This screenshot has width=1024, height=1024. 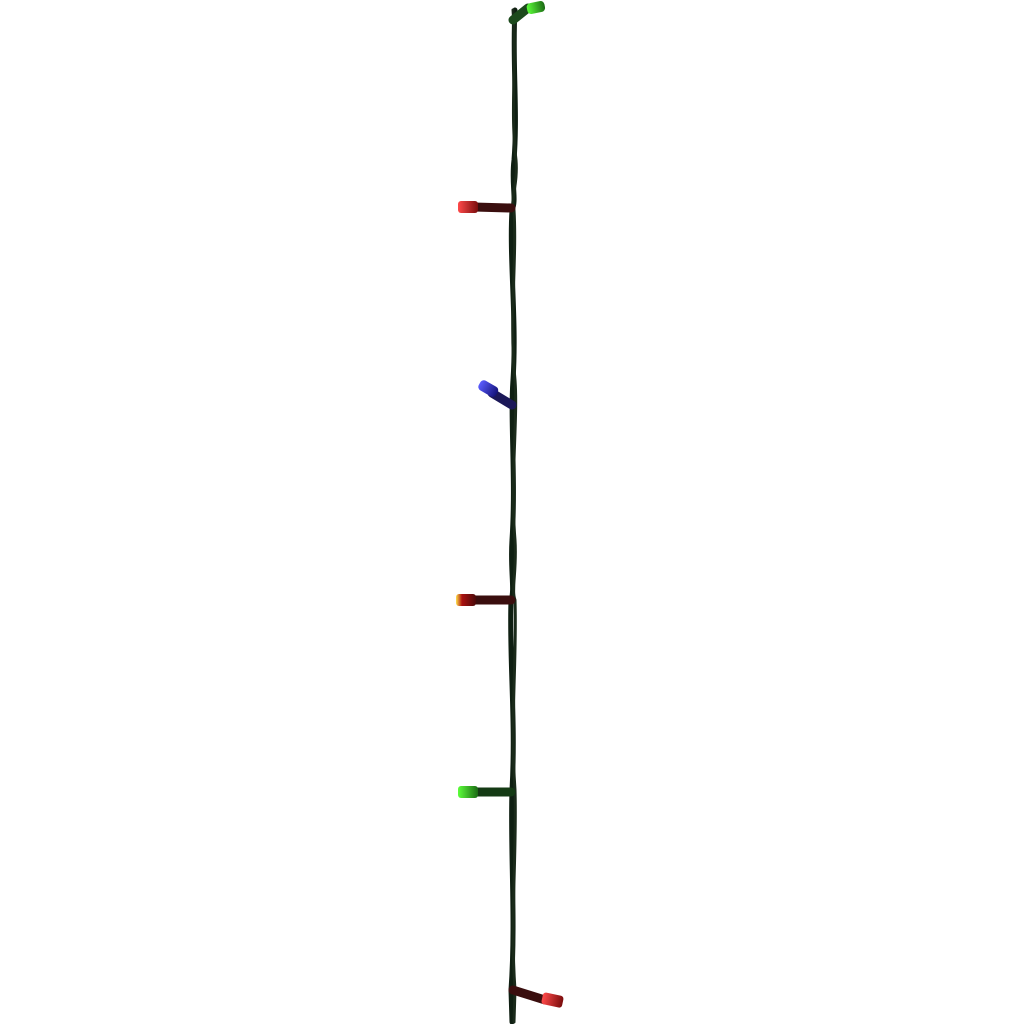 I want to click on led-red, so click(x=487, y=207).